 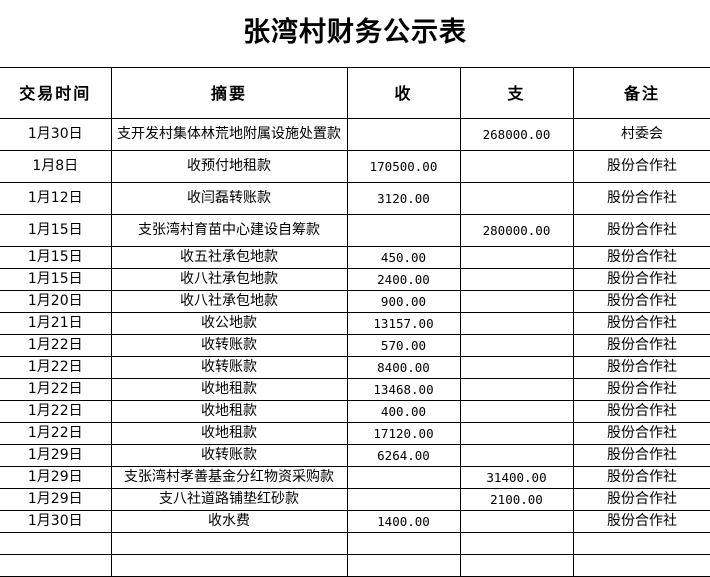 I want to click on income-cell: 570.00, so click(x=403, y=345).